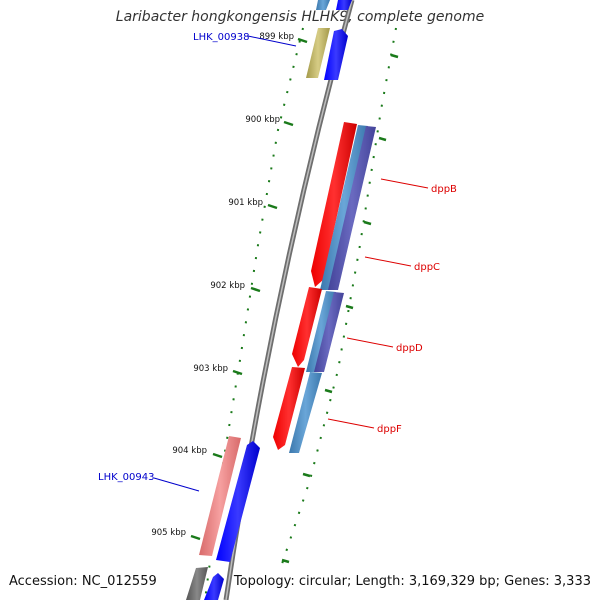 The image size is (600, 600). Describe the element at coordinates (427, 267) in the screenshot. I see `gene-label-dppc: dppC` at that location.